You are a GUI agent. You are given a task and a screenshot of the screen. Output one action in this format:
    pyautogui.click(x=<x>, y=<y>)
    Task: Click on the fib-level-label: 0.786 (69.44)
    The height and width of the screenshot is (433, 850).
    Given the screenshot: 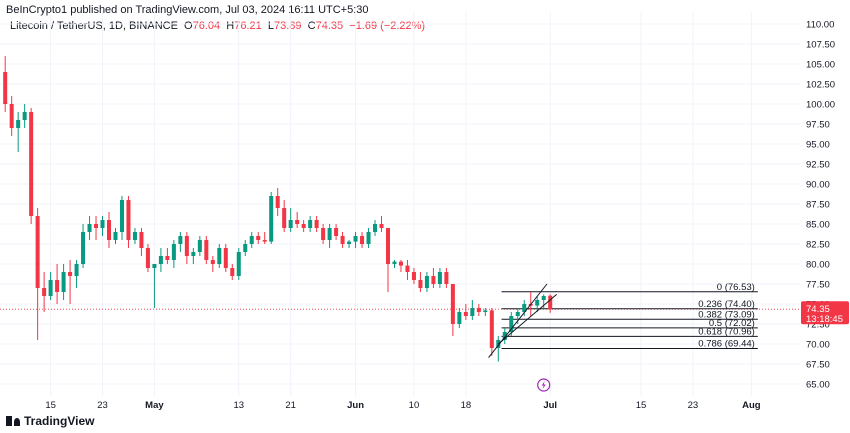 What is the action you would take?
    pyautogui.click(x=726, y=343)
    